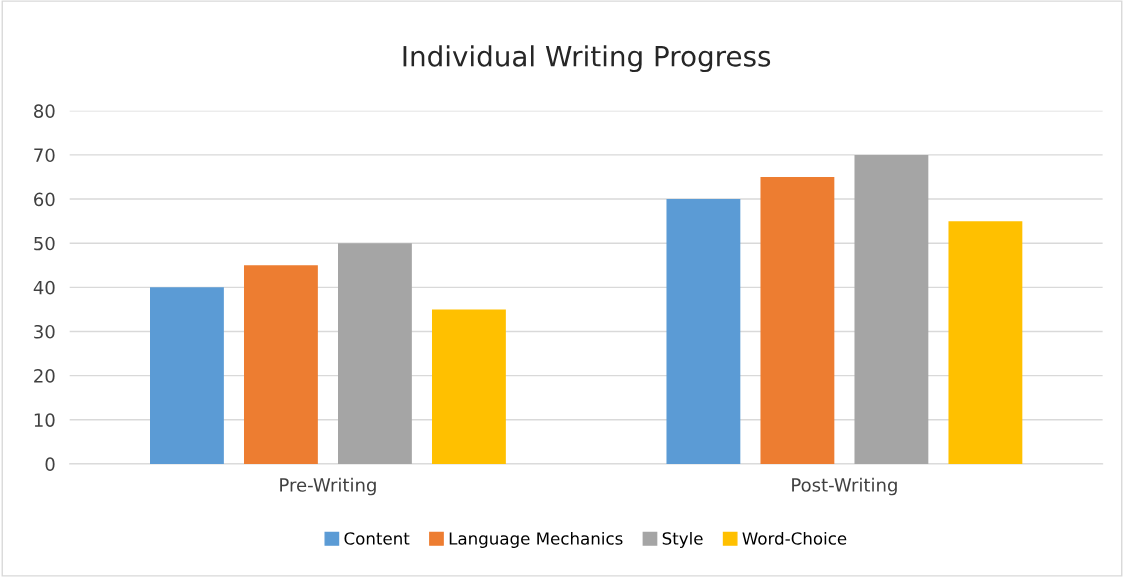  Describe the element at coordinates (50, 464) in the screenshot. I see `y-tick-label: 0` at that location.